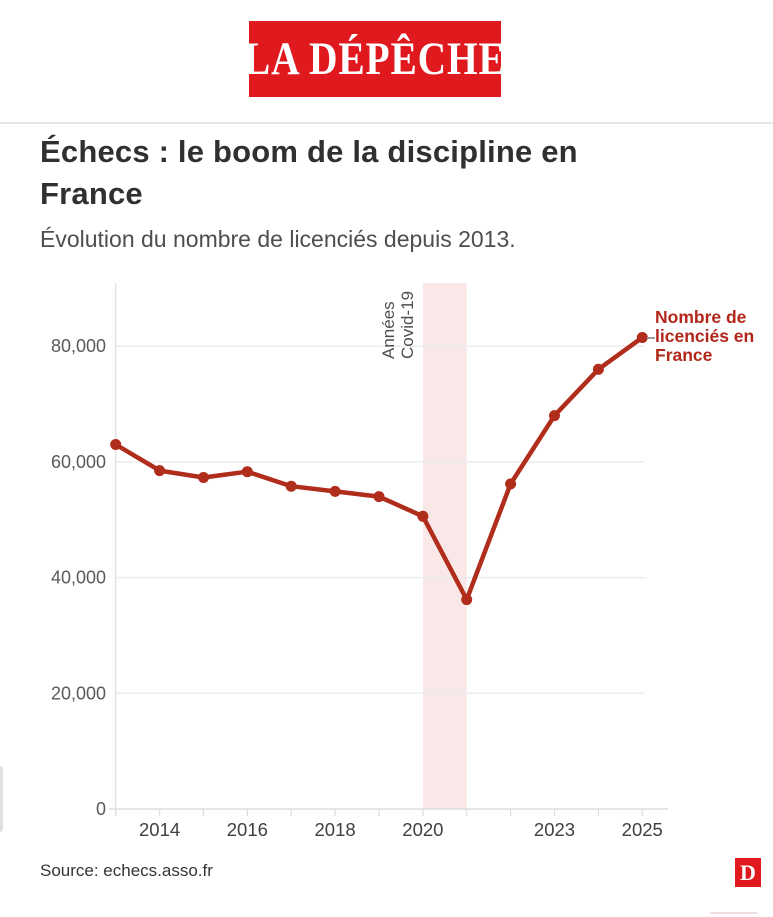 This screenshot has width=773, height=917. What do you see at coordinates (78, 346) in the screenshot?
I see `y-axis-tick-label: 80,000` at bounding box center [78, 346].